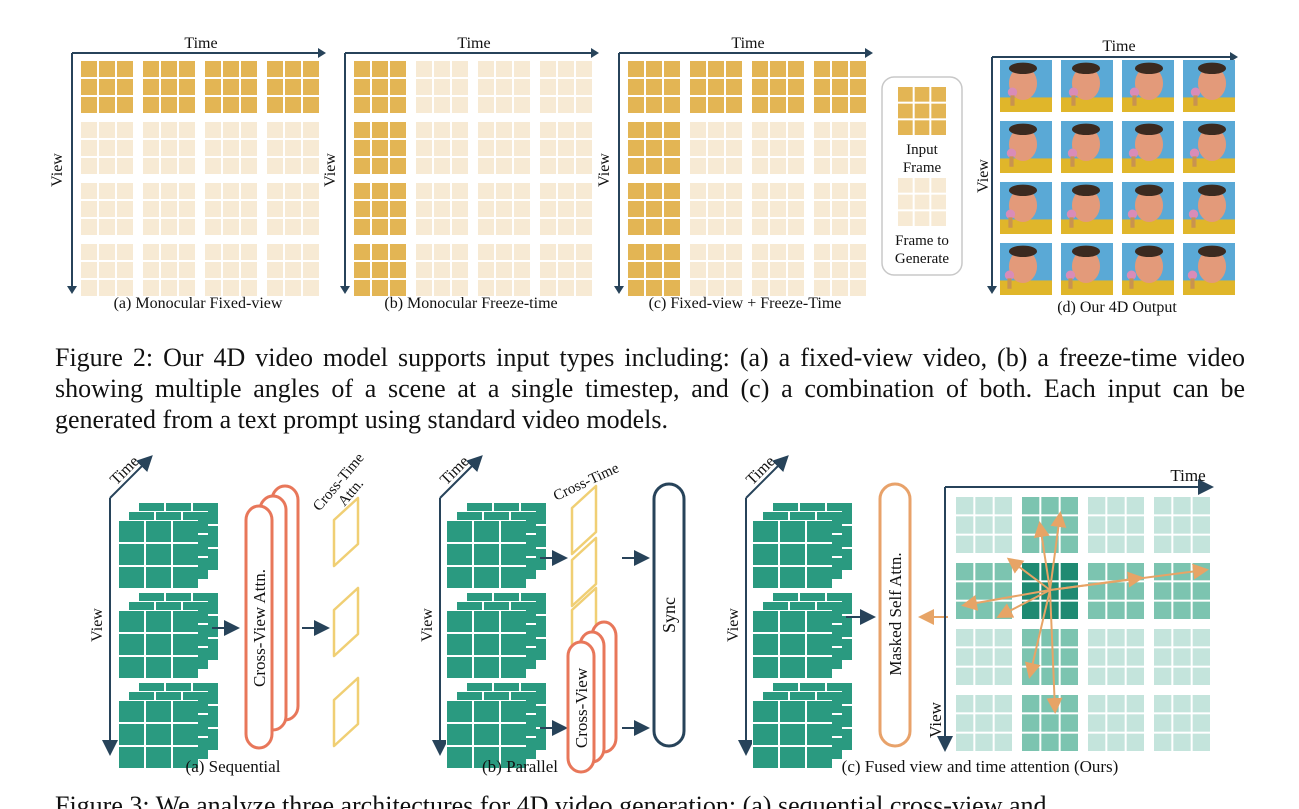  Describe the element at coordinates (584, 520) in the screenshot. I see `cross-time-frame` at that location.